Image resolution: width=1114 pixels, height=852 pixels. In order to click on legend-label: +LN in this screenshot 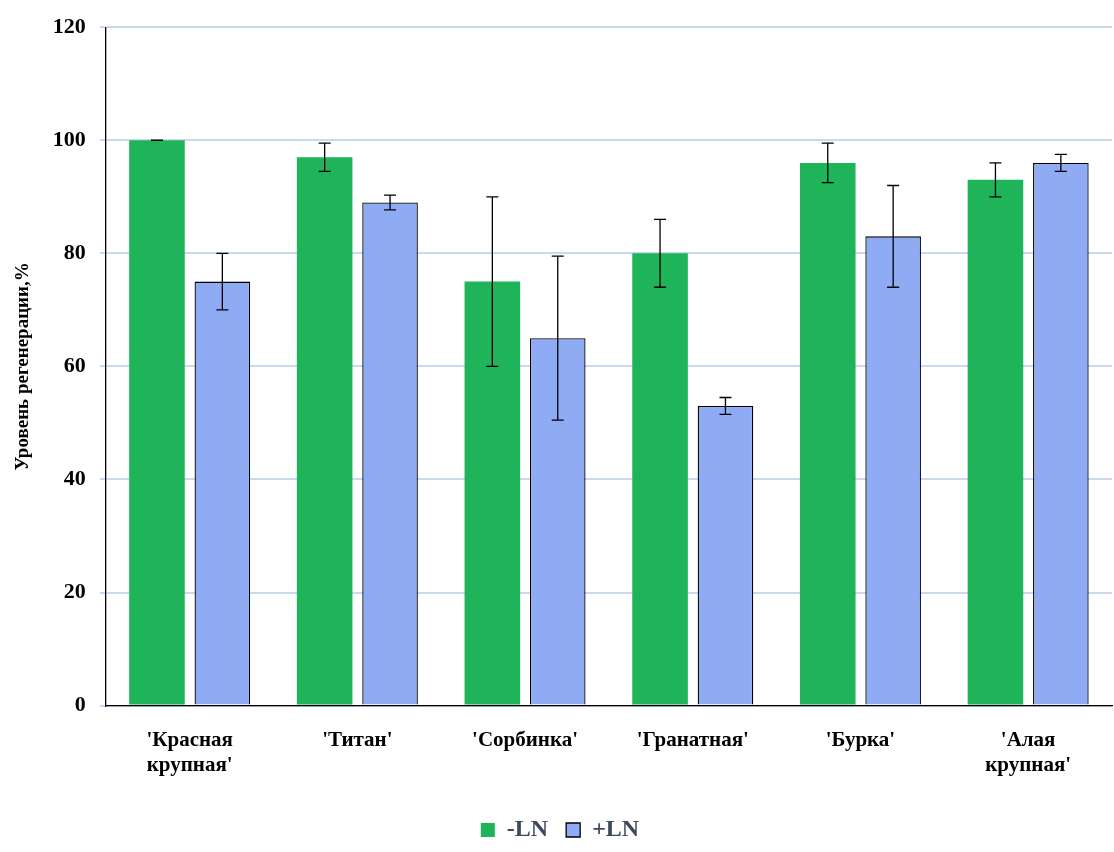, I will do `click(616, 828)`.